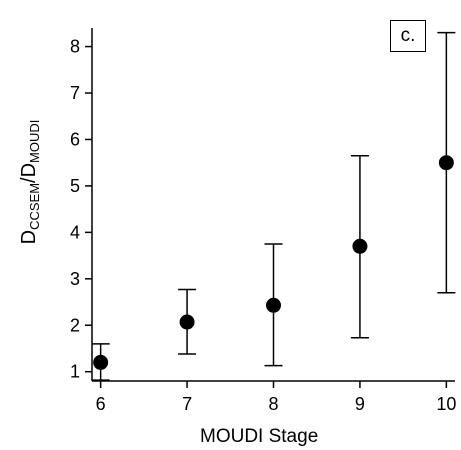  Describe the element at coordinates (360, 404) in the screenshot. I see `x-tick-label: 9` at that location.